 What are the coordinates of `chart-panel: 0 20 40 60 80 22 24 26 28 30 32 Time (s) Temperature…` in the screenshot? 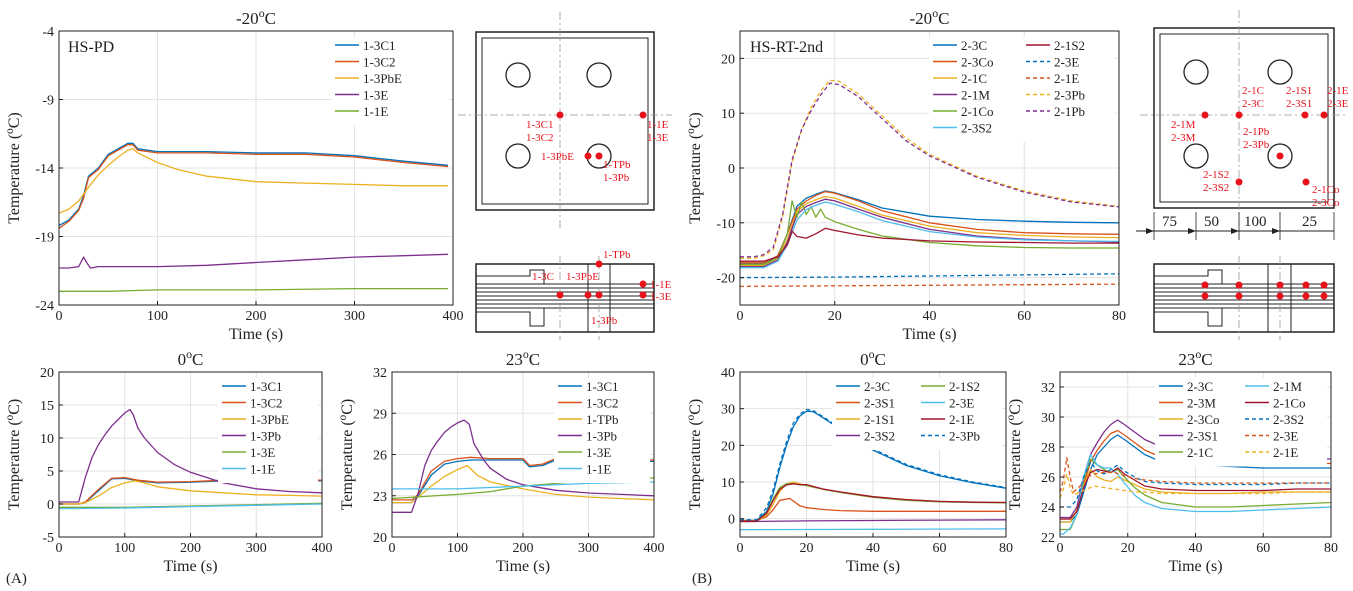 It's located at (1171, 461).